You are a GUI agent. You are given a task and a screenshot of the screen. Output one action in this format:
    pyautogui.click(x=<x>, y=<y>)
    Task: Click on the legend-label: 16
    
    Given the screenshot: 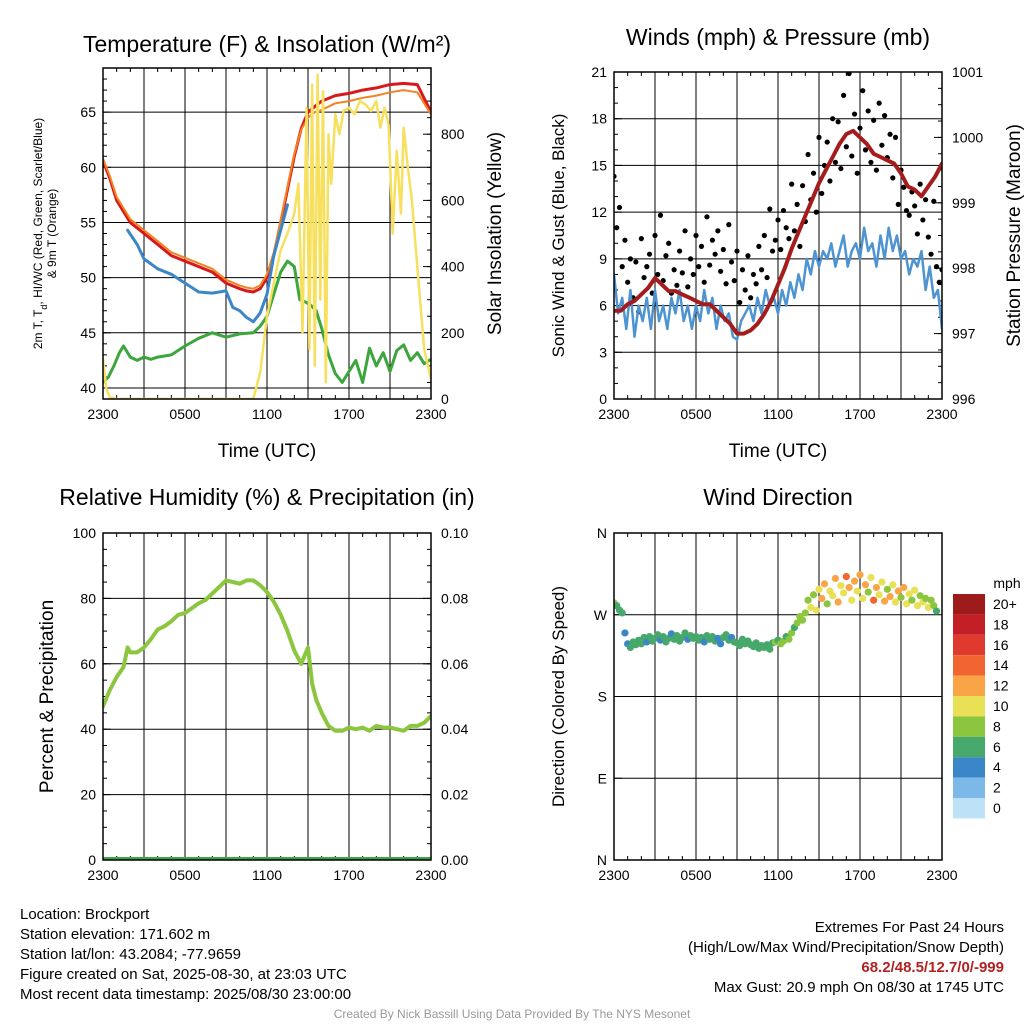 What is the action you would take?
    pyautogui.click(x=1001, y=645)
    